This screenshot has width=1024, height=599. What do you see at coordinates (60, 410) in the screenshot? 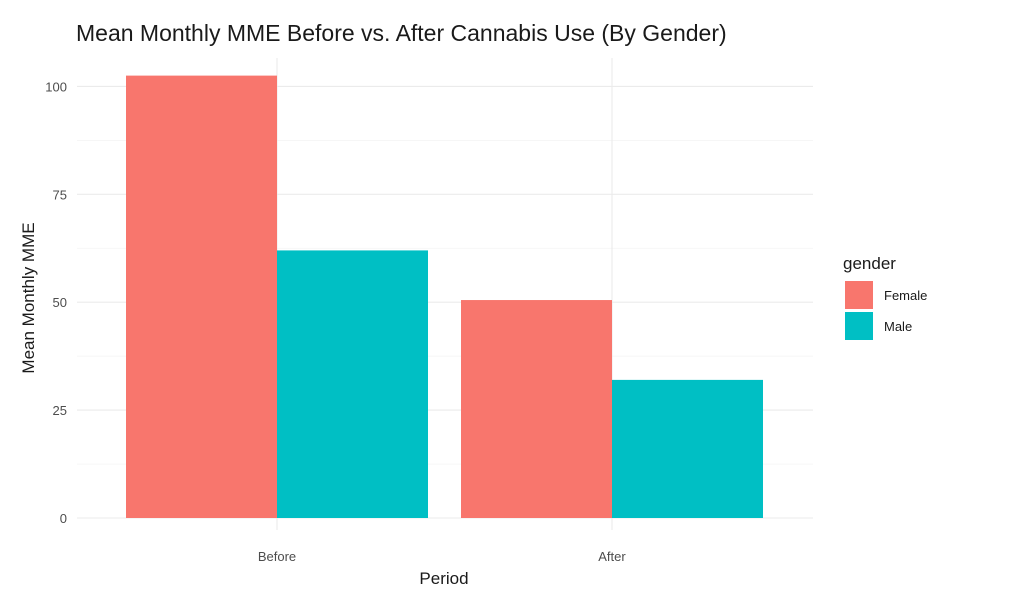
I see `y-tick-label: 25` at bounding box center [60, 410].